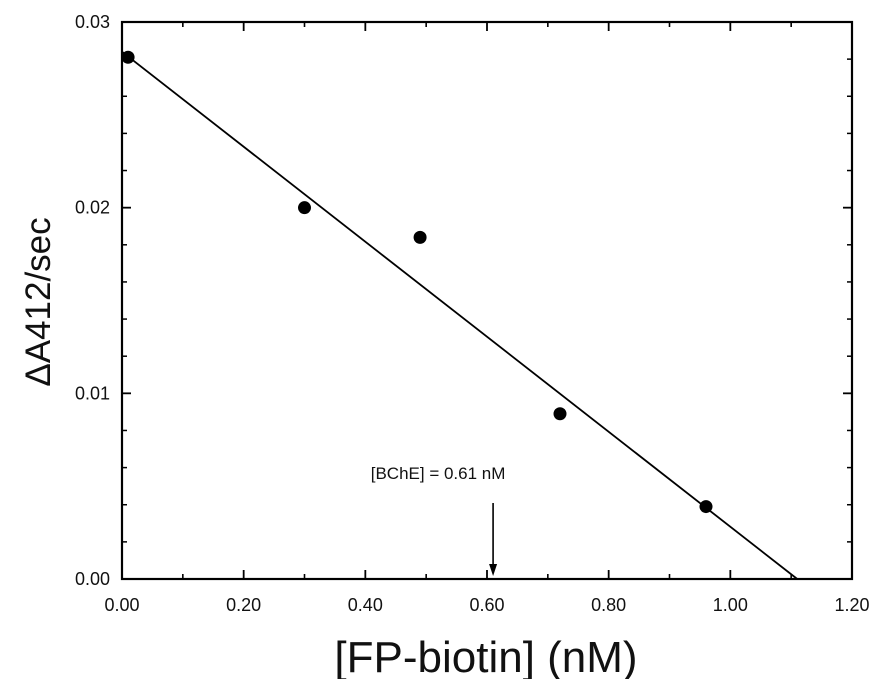 This screenshot has height=684, width=871. Describe the element at coordinates (730, 605) in the screenshot. I see `x-tick-label: 1.00` at that location.